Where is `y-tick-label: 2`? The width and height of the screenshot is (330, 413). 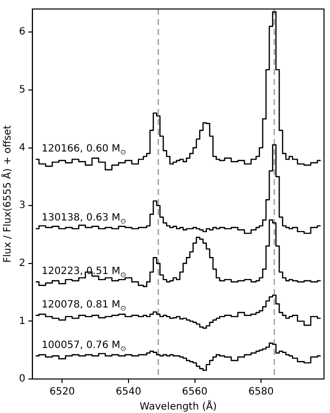 y-tick-label: 2 is located at coordinates (22, 263).